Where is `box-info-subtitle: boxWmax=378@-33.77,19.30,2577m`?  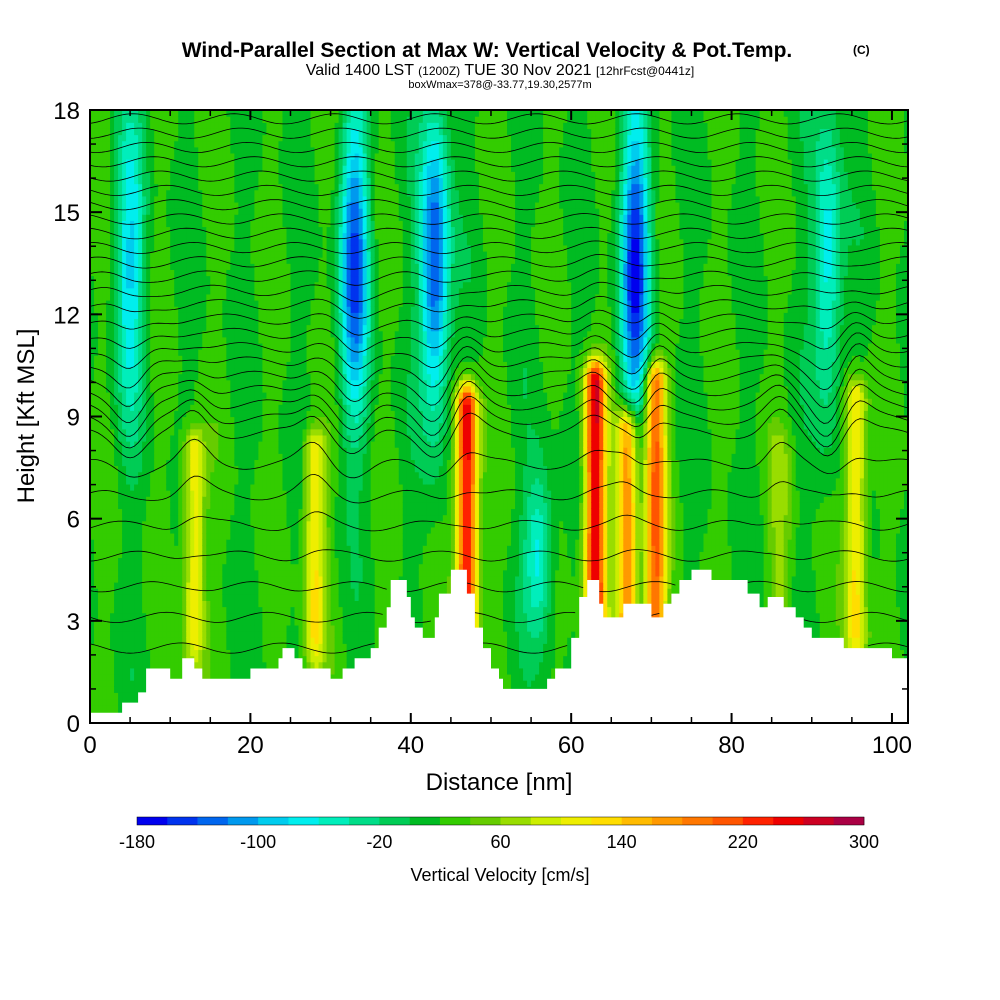 box-info-subtitle: boxWmax=378@-33.77,19.30,2577m is located at coordinates (499, 85).